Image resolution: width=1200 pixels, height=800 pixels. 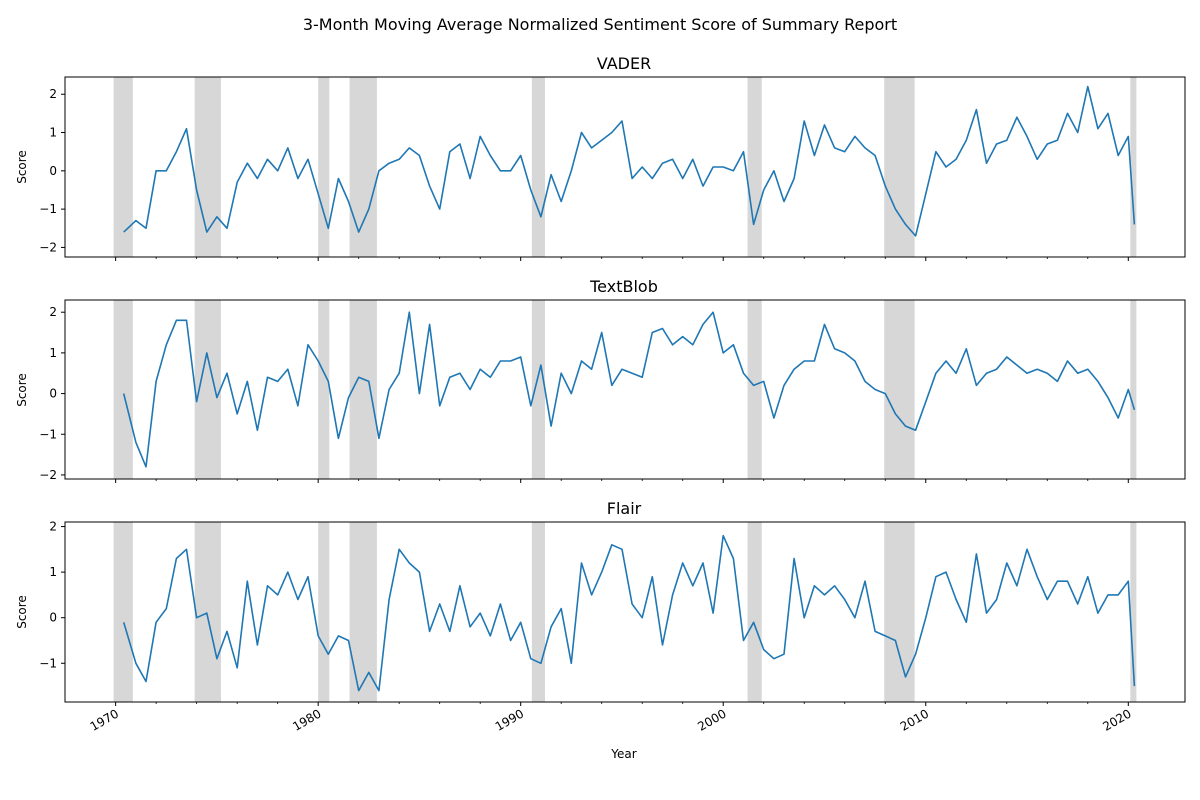 I want to click on y-tick-label-vader-3: 1, so click(x=53, y=133).